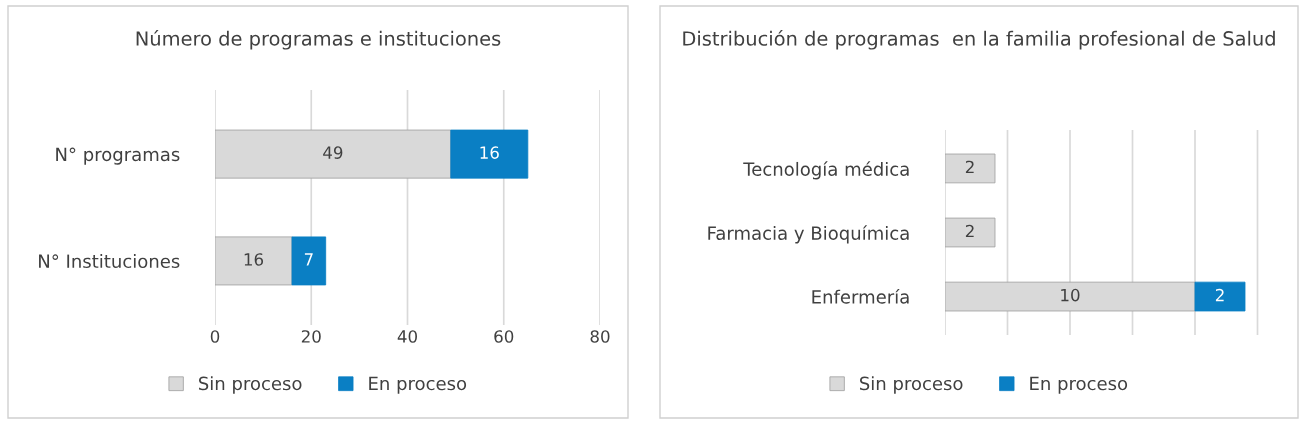 The image size is (1306, 424). Describe the element at coordinates (118, 156) in the screenshot. I see `y-tick-label: N° programas` at that location.